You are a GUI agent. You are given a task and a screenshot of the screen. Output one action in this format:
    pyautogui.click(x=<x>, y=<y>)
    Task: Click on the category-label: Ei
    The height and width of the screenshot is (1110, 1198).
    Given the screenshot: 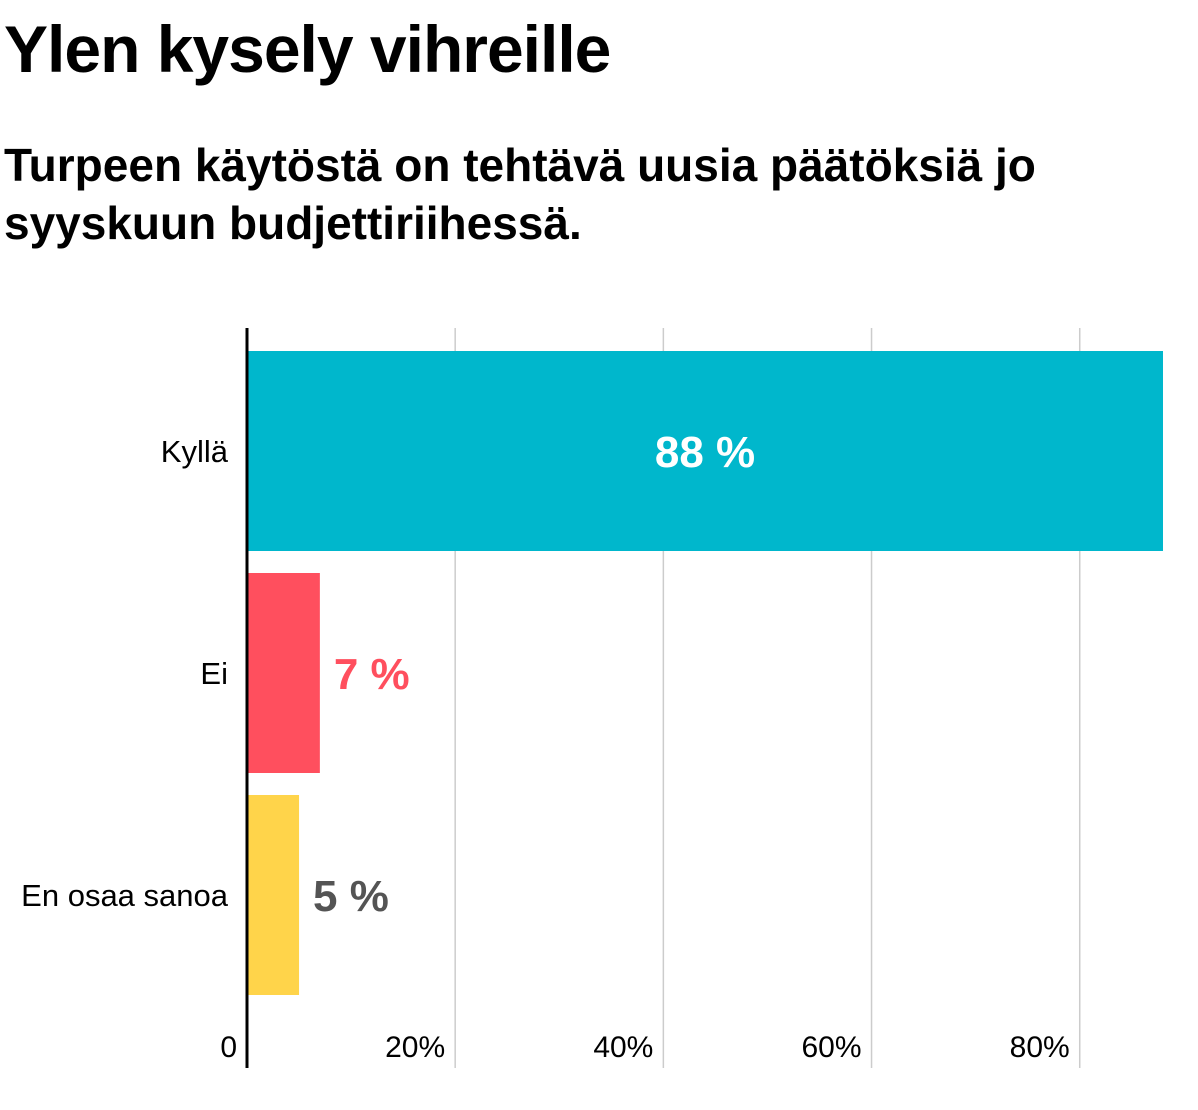 What is the action you would take?
    pyautogui.click(x=214, y=673)
    